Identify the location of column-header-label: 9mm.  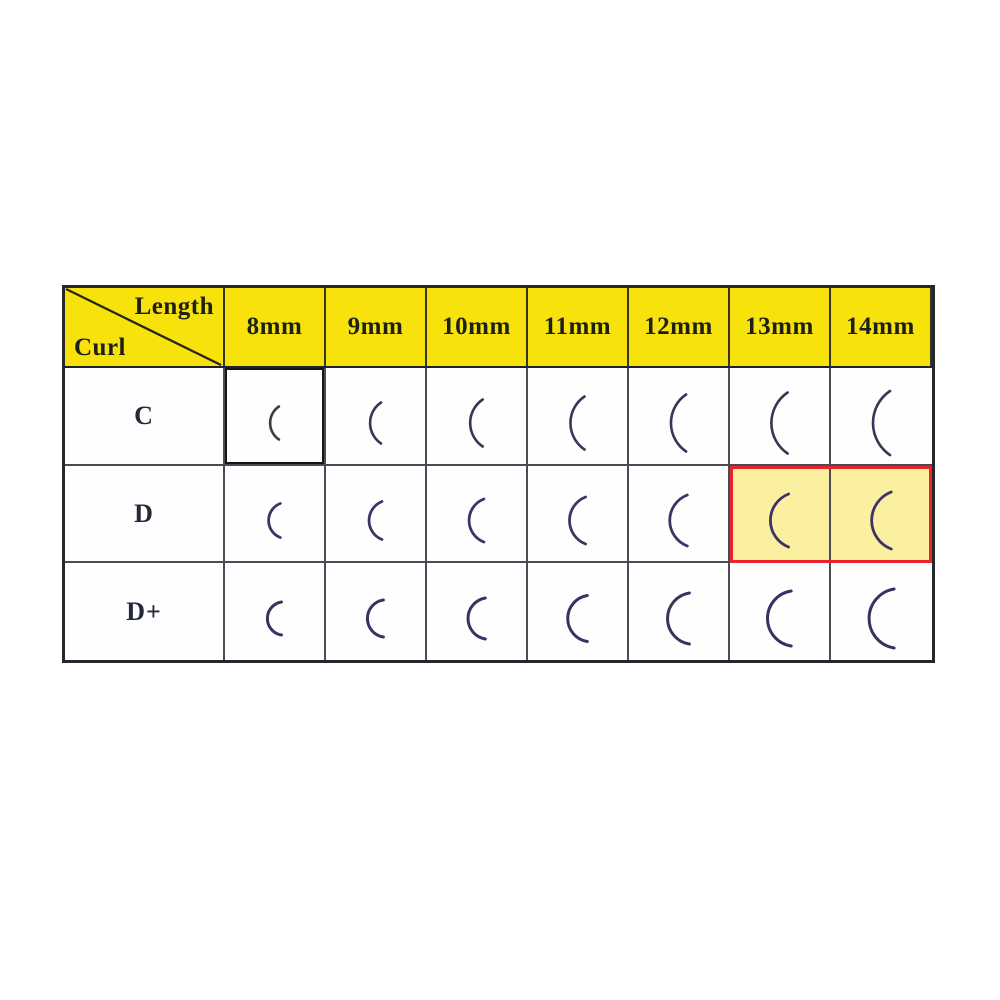
(375, 326).